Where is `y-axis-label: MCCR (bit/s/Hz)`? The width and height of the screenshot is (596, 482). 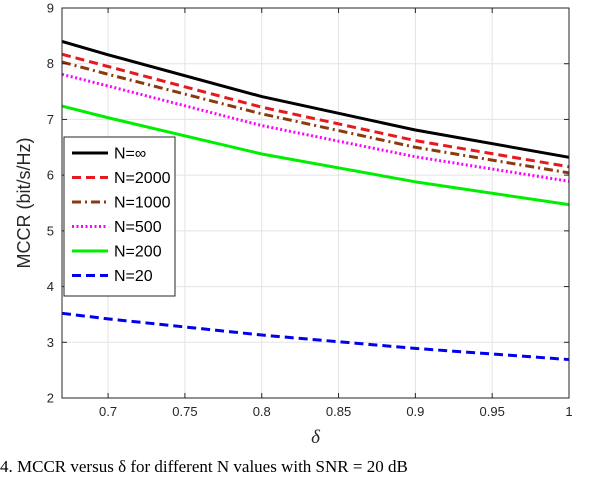 y-axis-label: MCCR (bit/s/Hz) is located at coordinates (24, 203).